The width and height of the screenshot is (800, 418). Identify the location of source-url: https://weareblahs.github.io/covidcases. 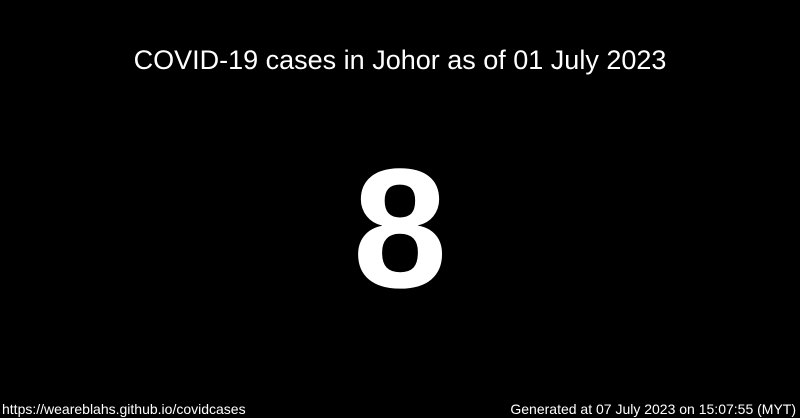
(124, 409).